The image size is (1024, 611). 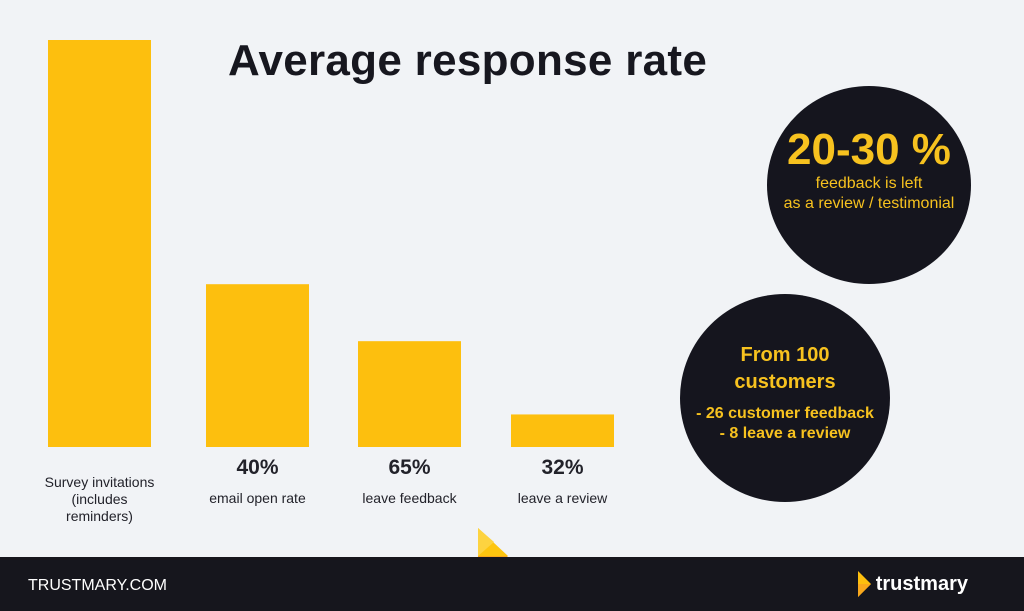 I want to click on category-label-line: leave feedback, so click(x=409, y=498).